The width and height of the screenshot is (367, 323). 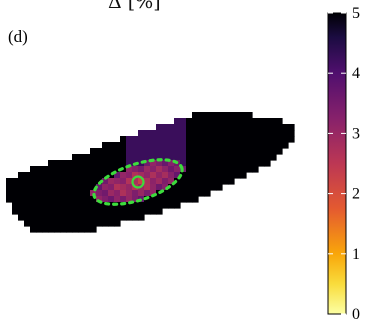 I want to click on panel-label: (d), so click(x=18, y=36).